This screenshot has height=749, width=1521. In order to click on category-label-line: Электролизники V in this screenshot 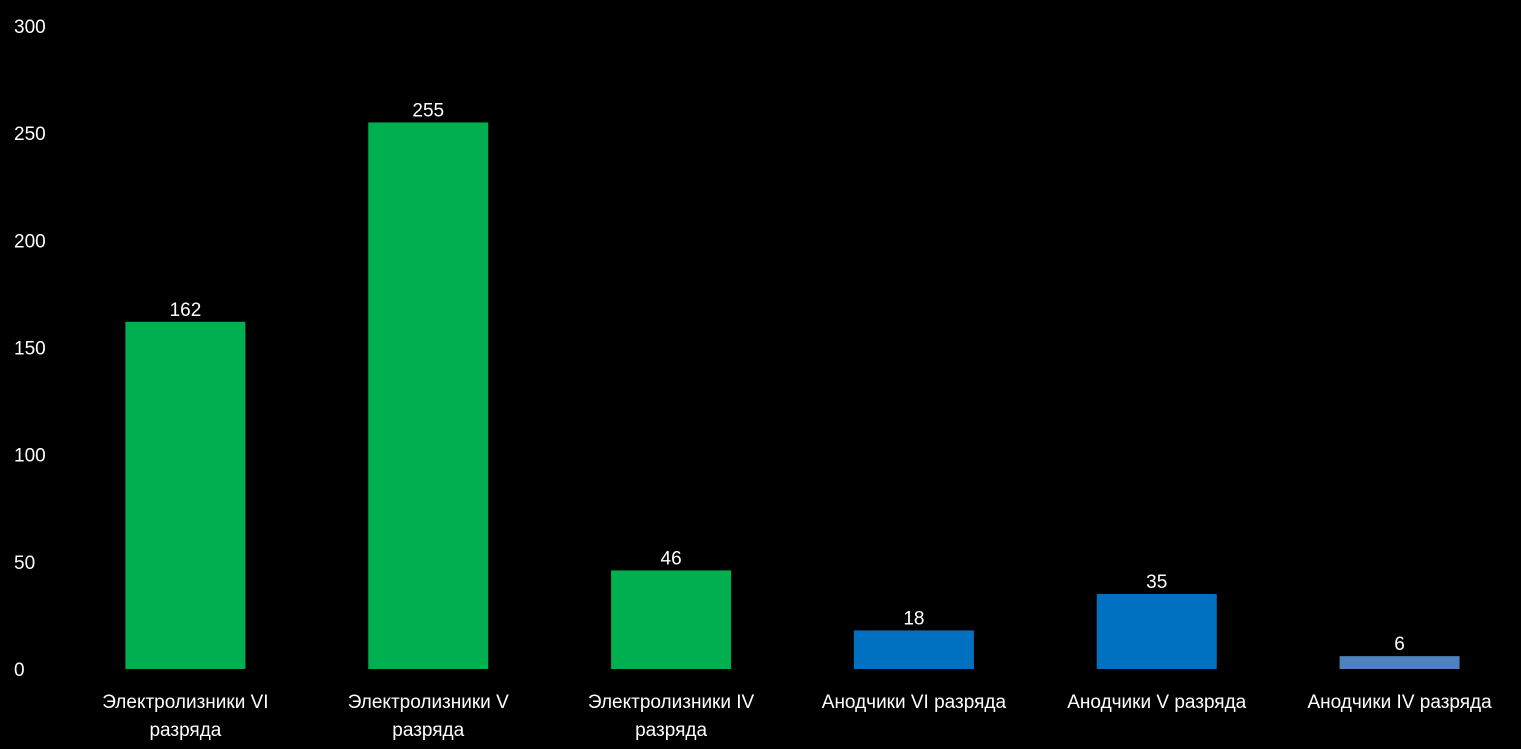, I will do `click(428, 702)`.